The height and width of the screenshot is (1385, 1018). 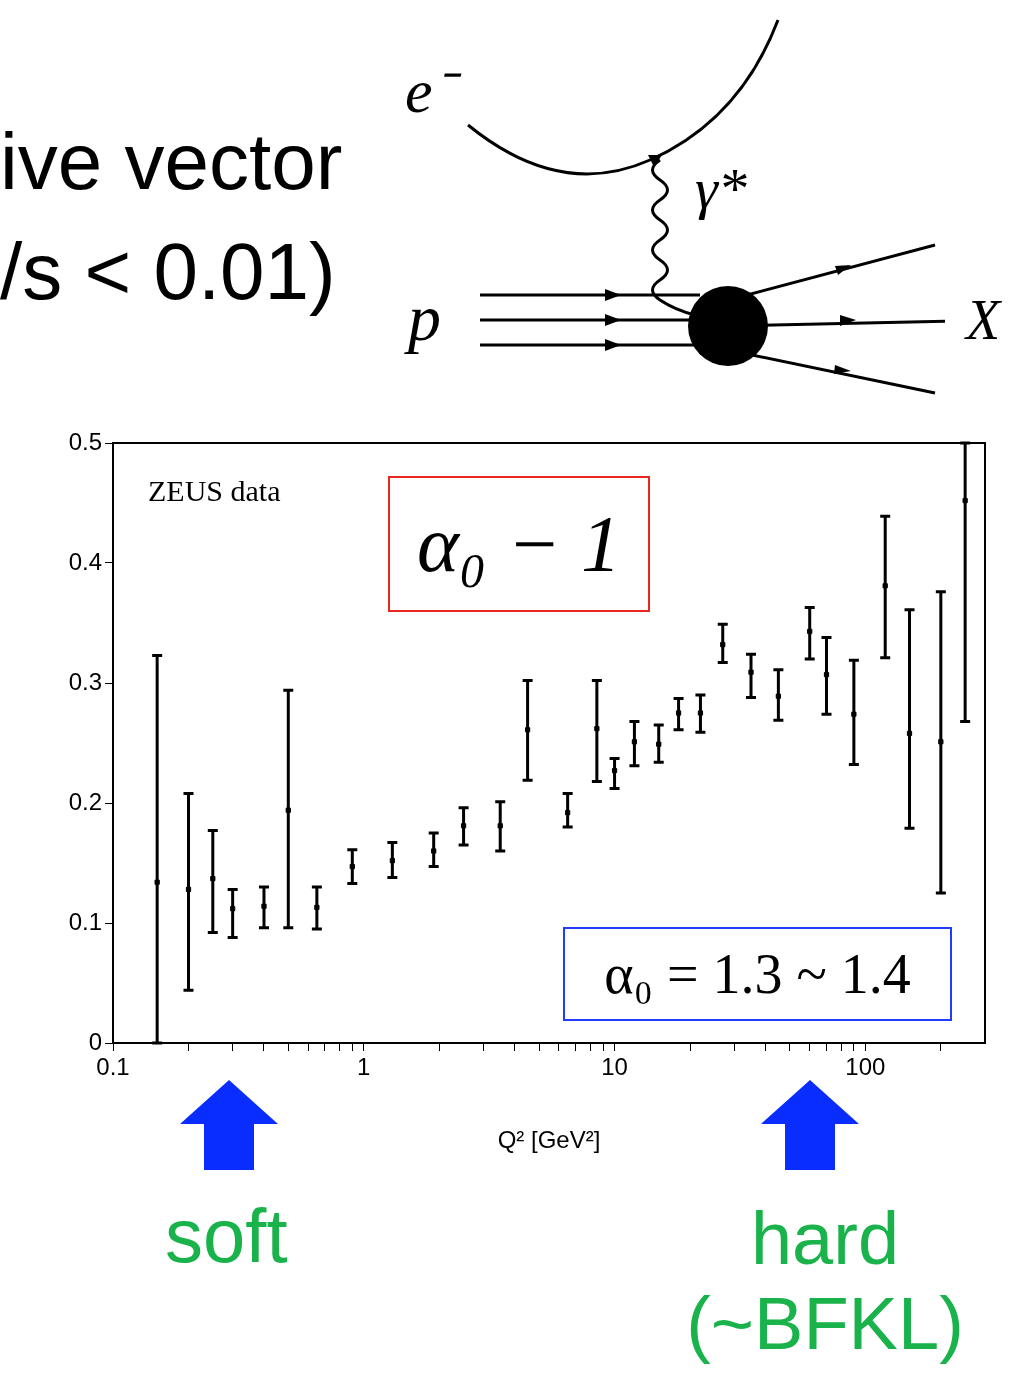 What do you see at coordinates (85, 921) in the screenshot?
I see `y-tick-label: 0.1` at bounding box center [85, 921].